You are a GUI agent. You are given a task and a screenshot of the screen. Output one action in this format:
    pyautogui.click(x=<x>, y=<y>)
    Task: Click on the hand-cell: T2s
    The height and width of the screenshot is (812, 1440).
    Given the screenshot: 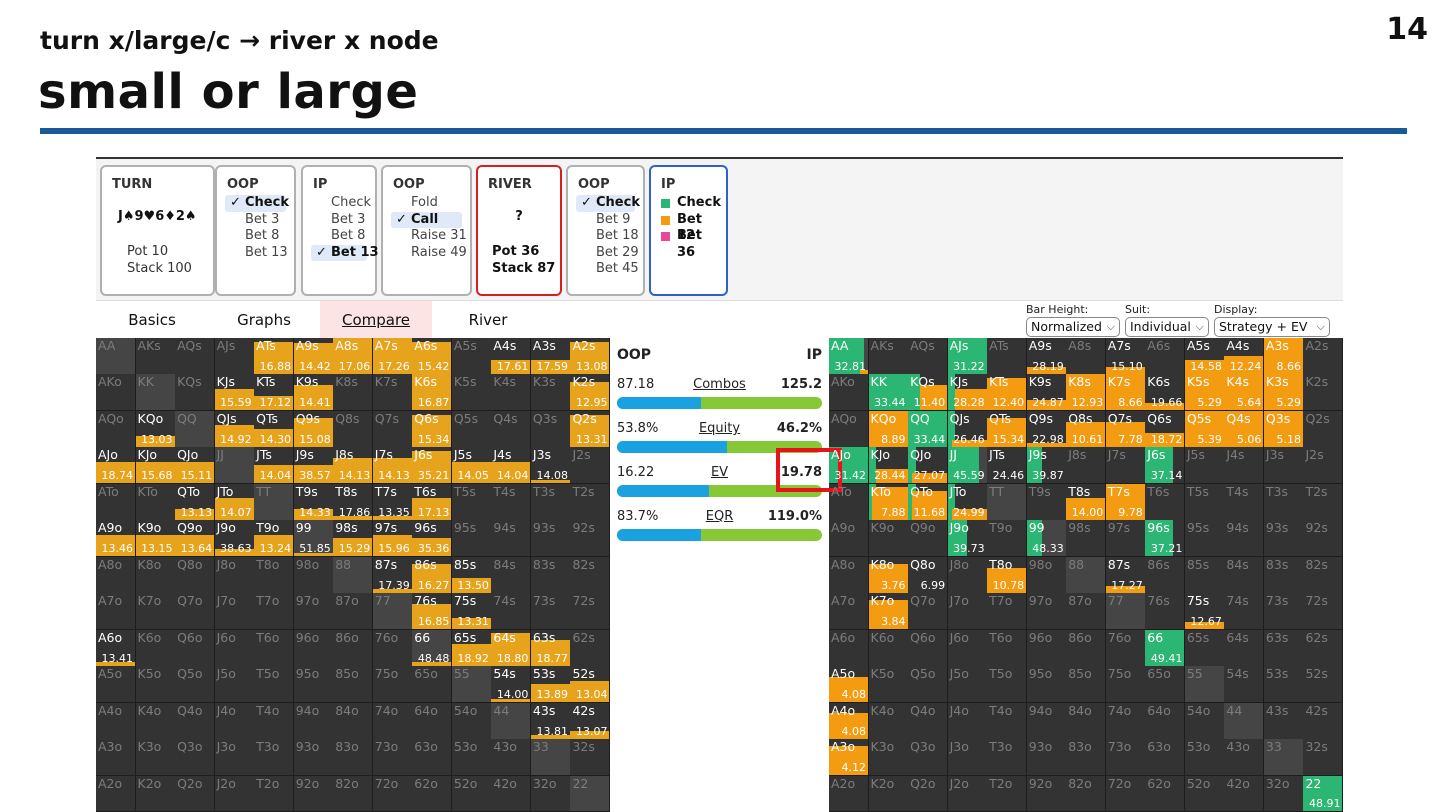 What is the action you would take?
    pyautogui.click(x=590, y=502)
    